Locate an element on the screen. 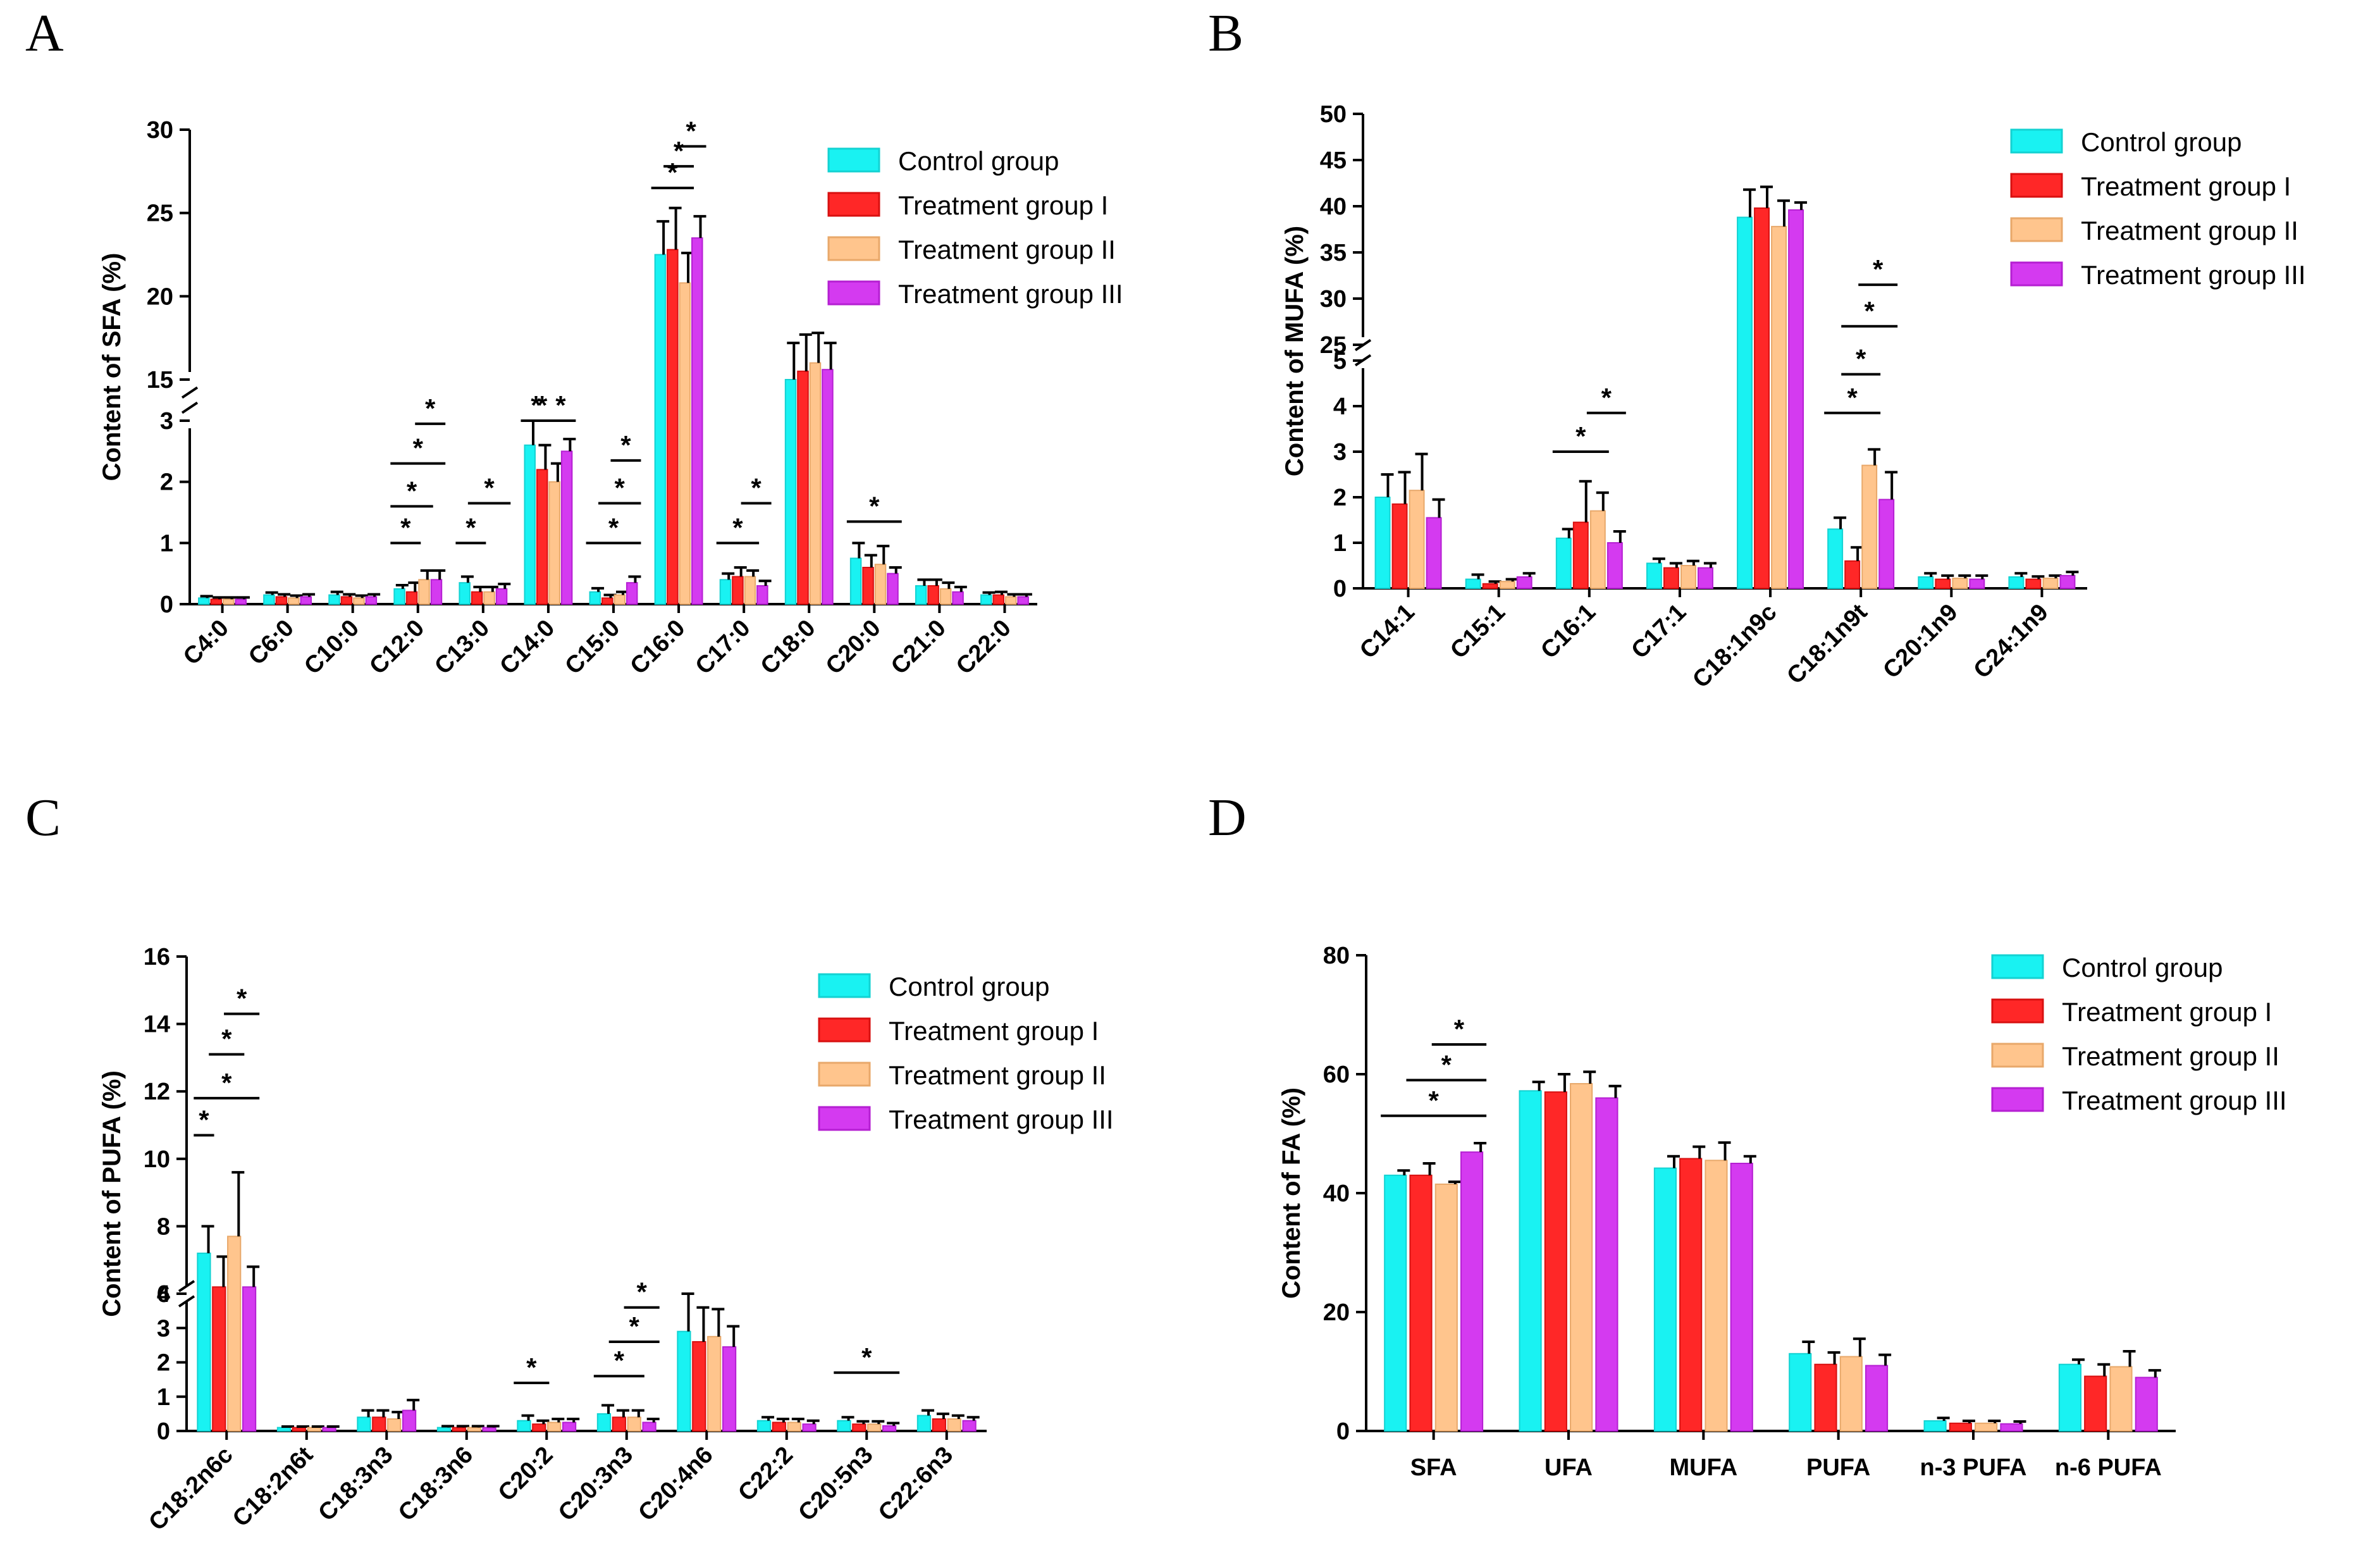 The image size is (2380, 1567). panel-letter: A is located at coordinates (44, 33).